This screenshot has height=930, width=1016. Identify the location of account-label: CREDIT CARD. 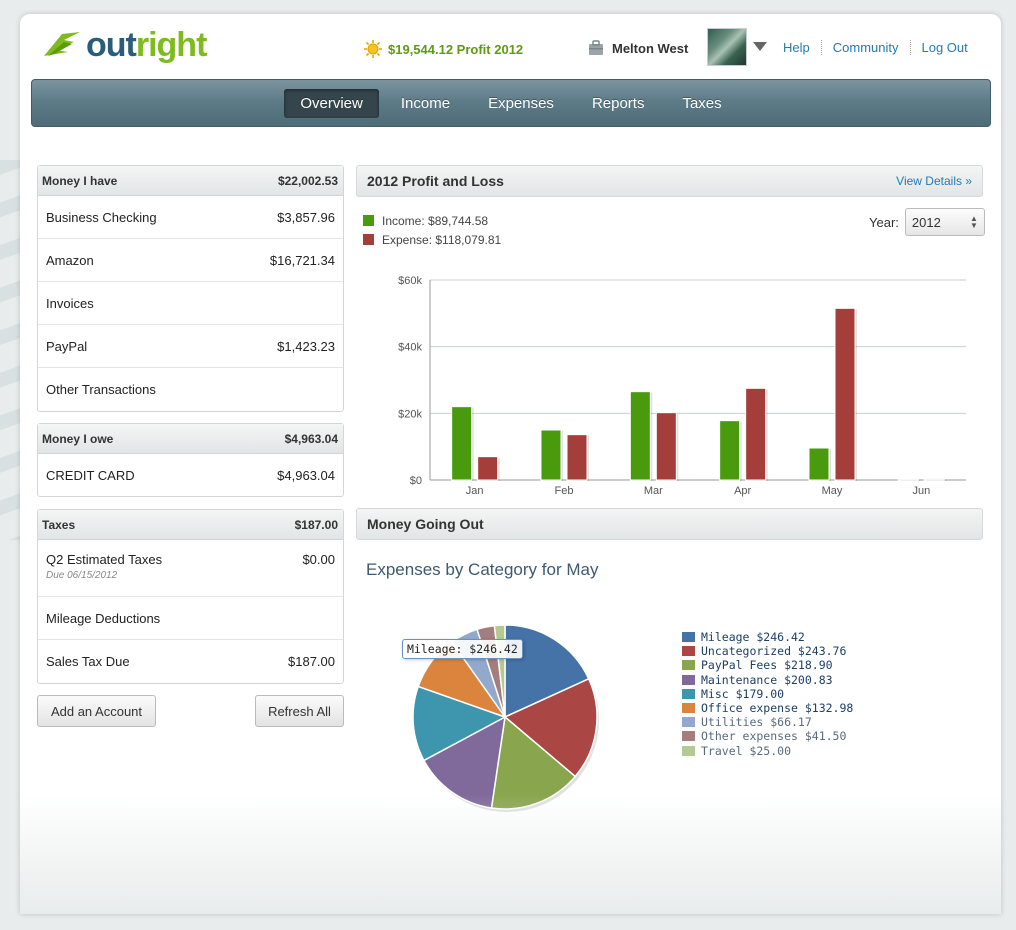
(90, 475).